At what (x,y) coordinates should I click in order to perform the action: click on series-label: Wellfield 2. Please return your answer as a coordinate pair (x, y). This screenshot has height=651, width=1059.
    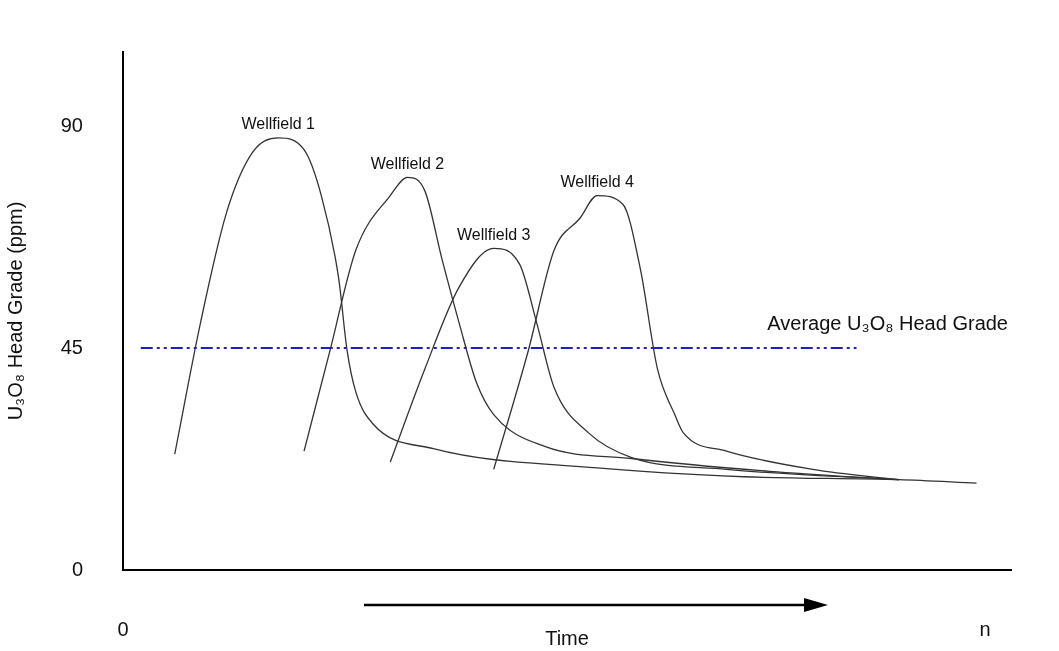
    Looking at the image, I should click on (407, 163).